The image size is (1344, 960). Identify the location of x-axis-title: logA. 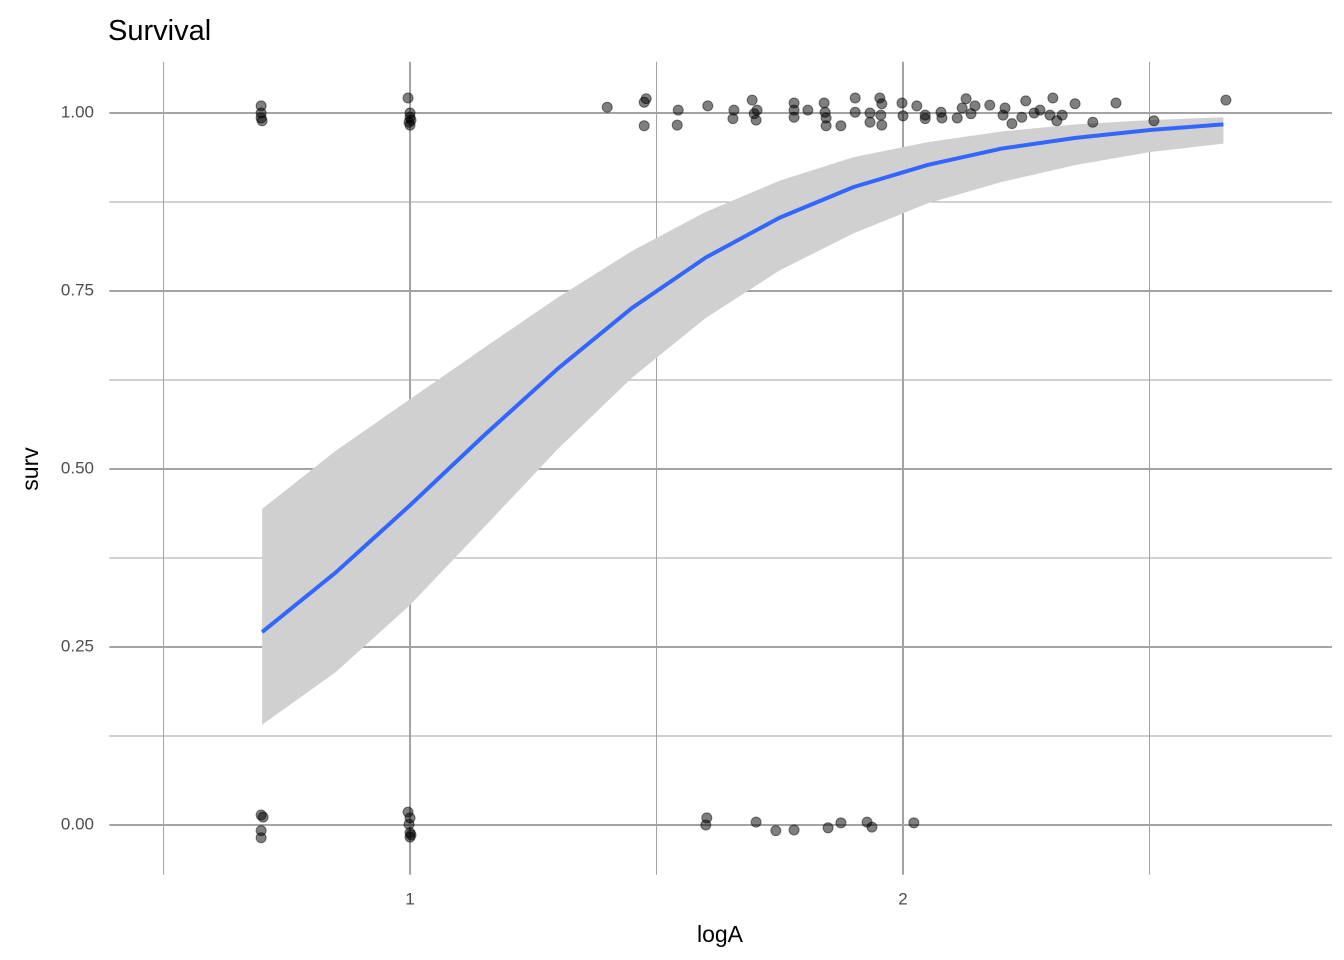
(720, 934).